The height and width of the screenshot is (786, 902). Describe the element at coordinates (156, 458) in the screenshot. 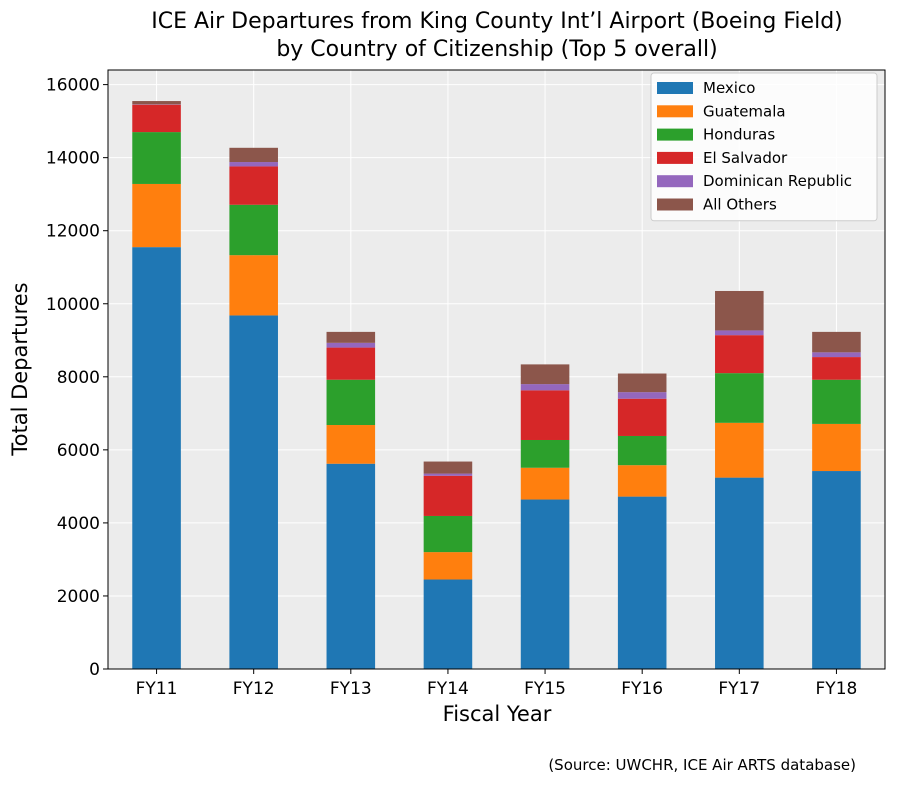

I see `bar-mexico-fy11` at that location.